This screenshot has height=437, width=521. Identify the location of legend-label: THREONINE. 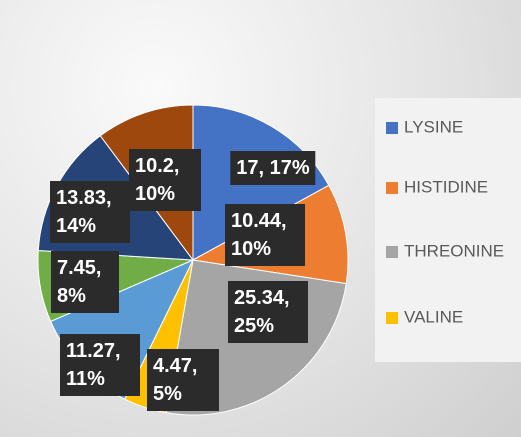
(454, 250).